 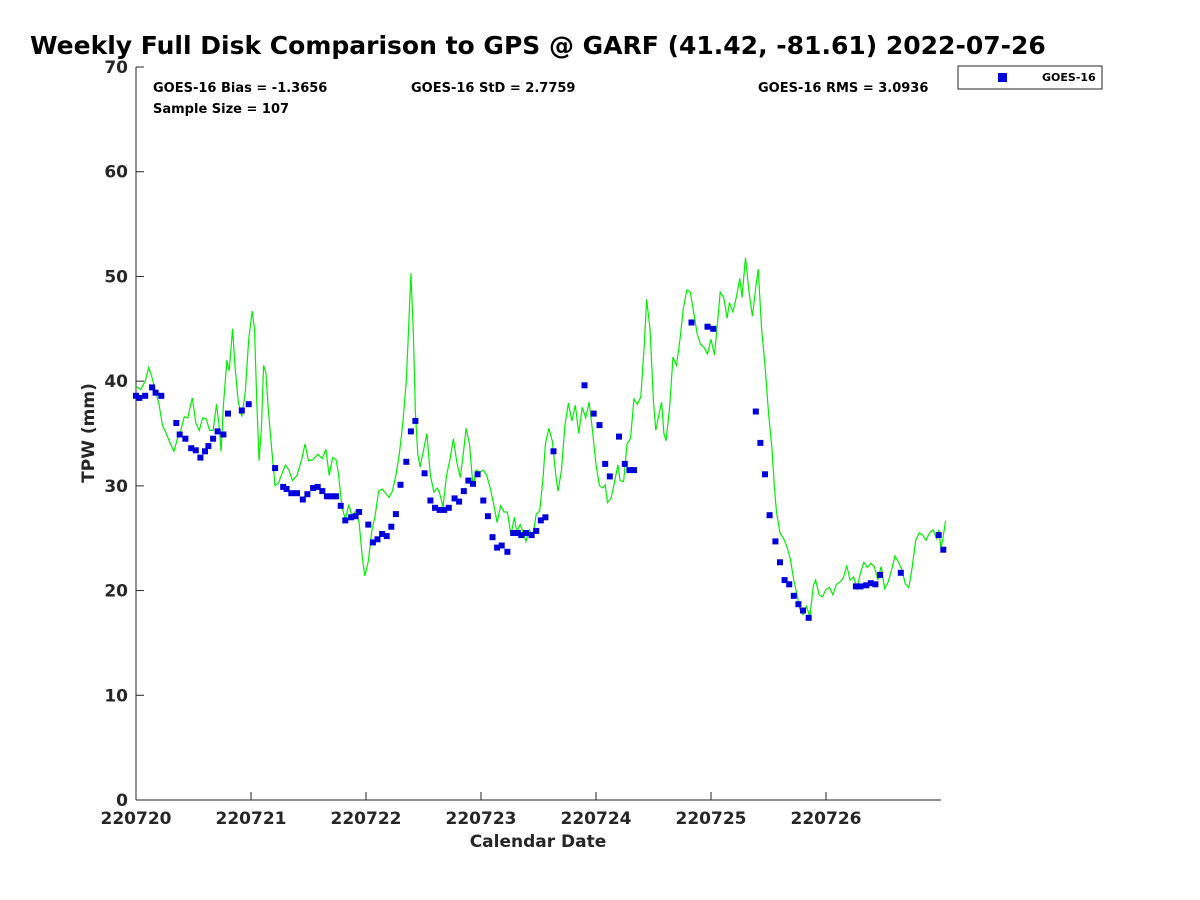 What do you see at coordinates (116, 277) in the screenshot?
I see `y-tick-label: 50` at bounding box center [116, 277].